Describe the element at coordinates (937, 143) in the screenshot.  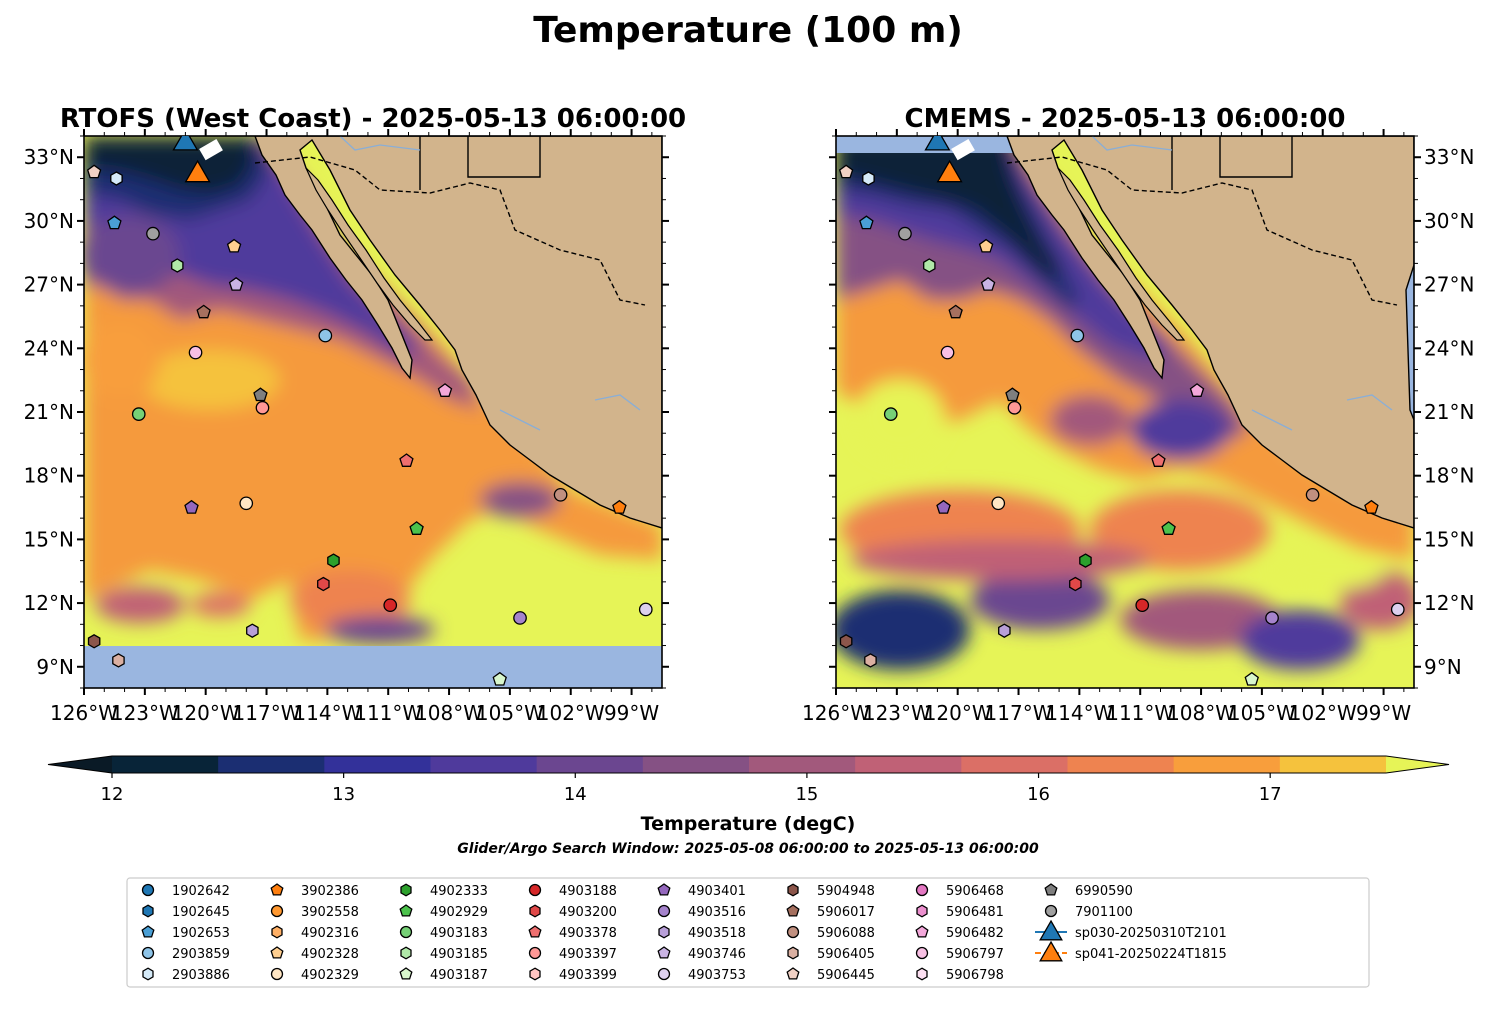
I see `cmems-glider-sp030-20250310T2101` at that location.